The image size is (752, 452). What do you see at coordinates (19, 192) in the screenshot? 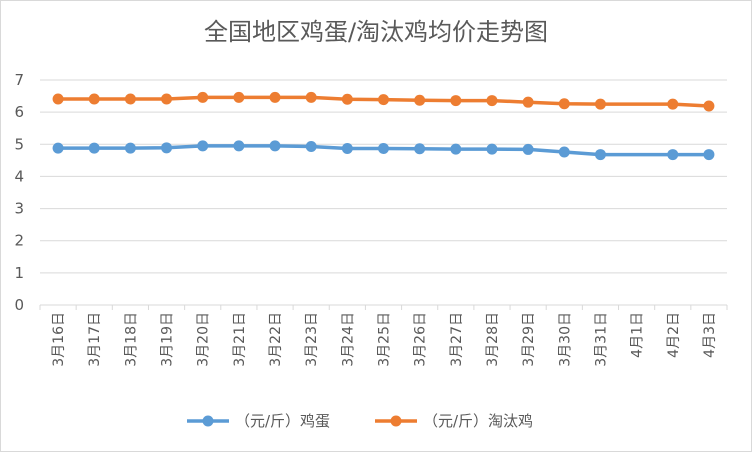
I see `y-axis-ticks: 0 1 2 3 4 5 6 7` at bounding box center [19, 192].